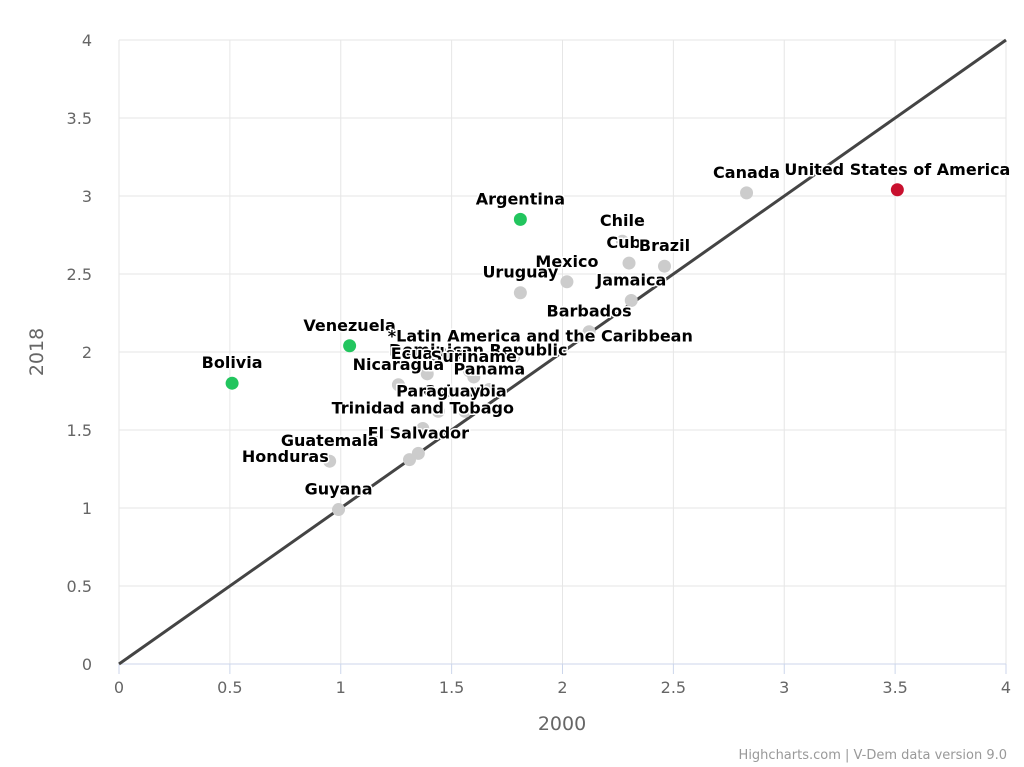 The image size is (1024, 767). I want to click on x-tick-label: 4, so click(1006, 687).